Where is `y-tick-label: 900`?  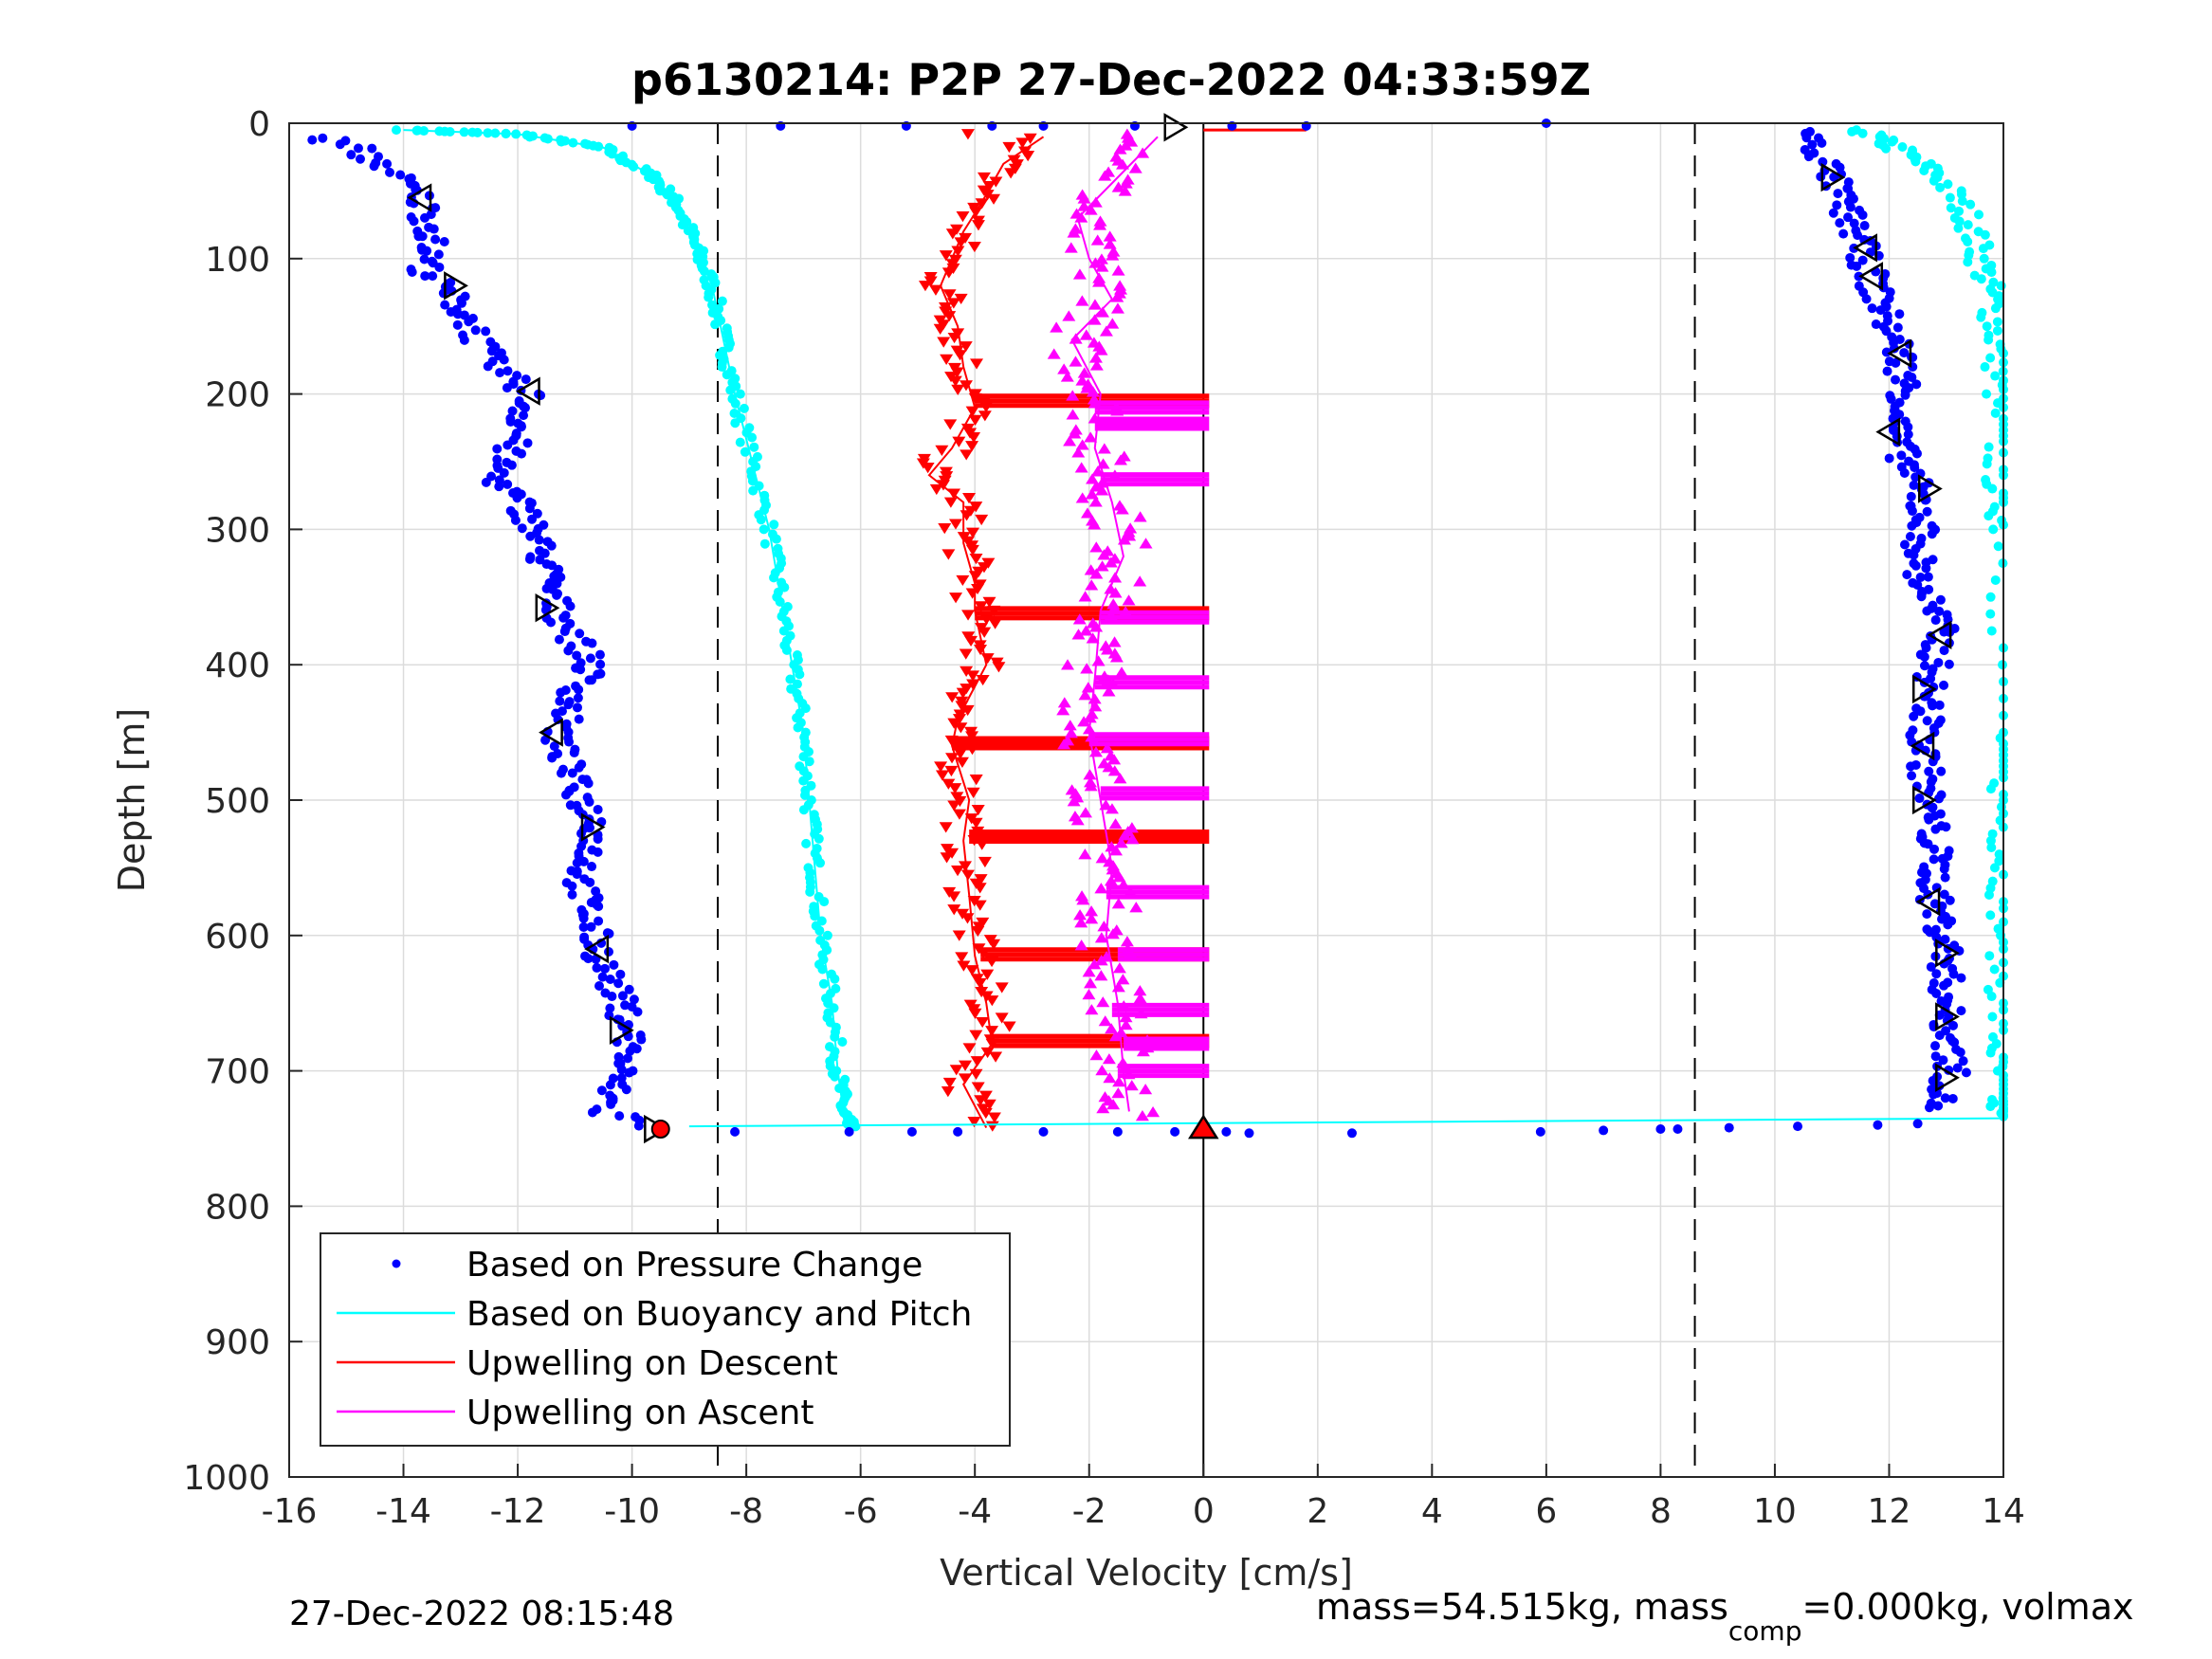
y-tick-label: 900 is located at coordinates (237, 1342).